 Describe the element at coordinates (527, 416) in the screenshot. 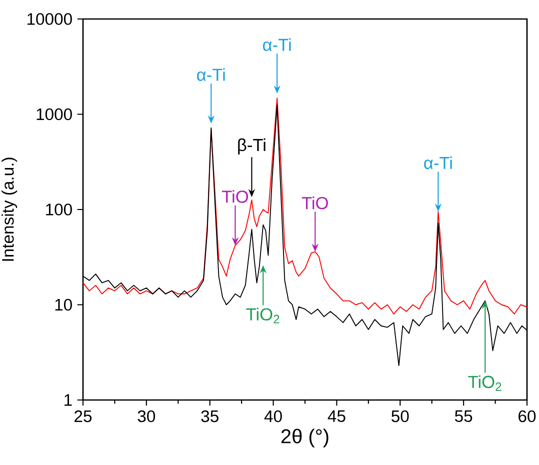

I see `x-tick-label: 60` at that location.